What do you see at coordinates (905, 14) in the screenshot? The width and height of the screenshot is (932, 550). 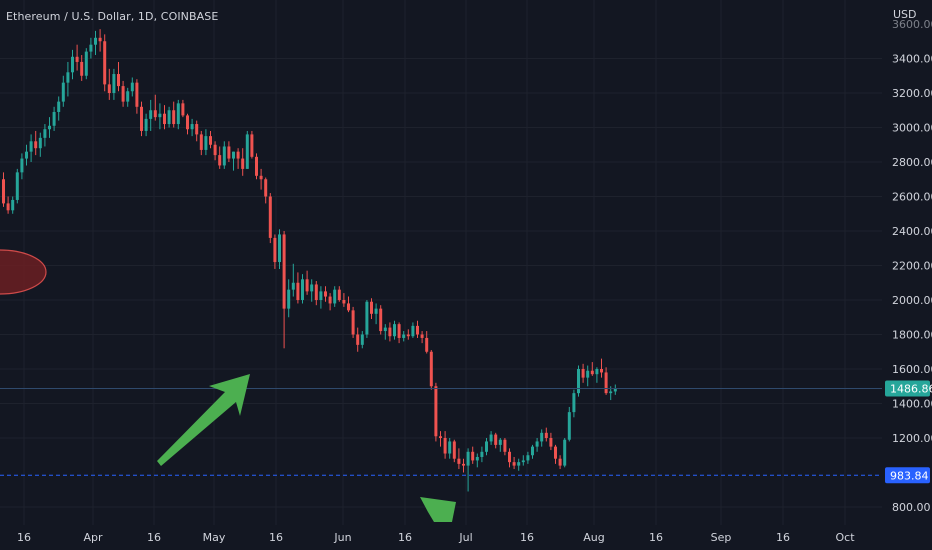 I see `currency-label: USD` at bounding box center [905, 14].